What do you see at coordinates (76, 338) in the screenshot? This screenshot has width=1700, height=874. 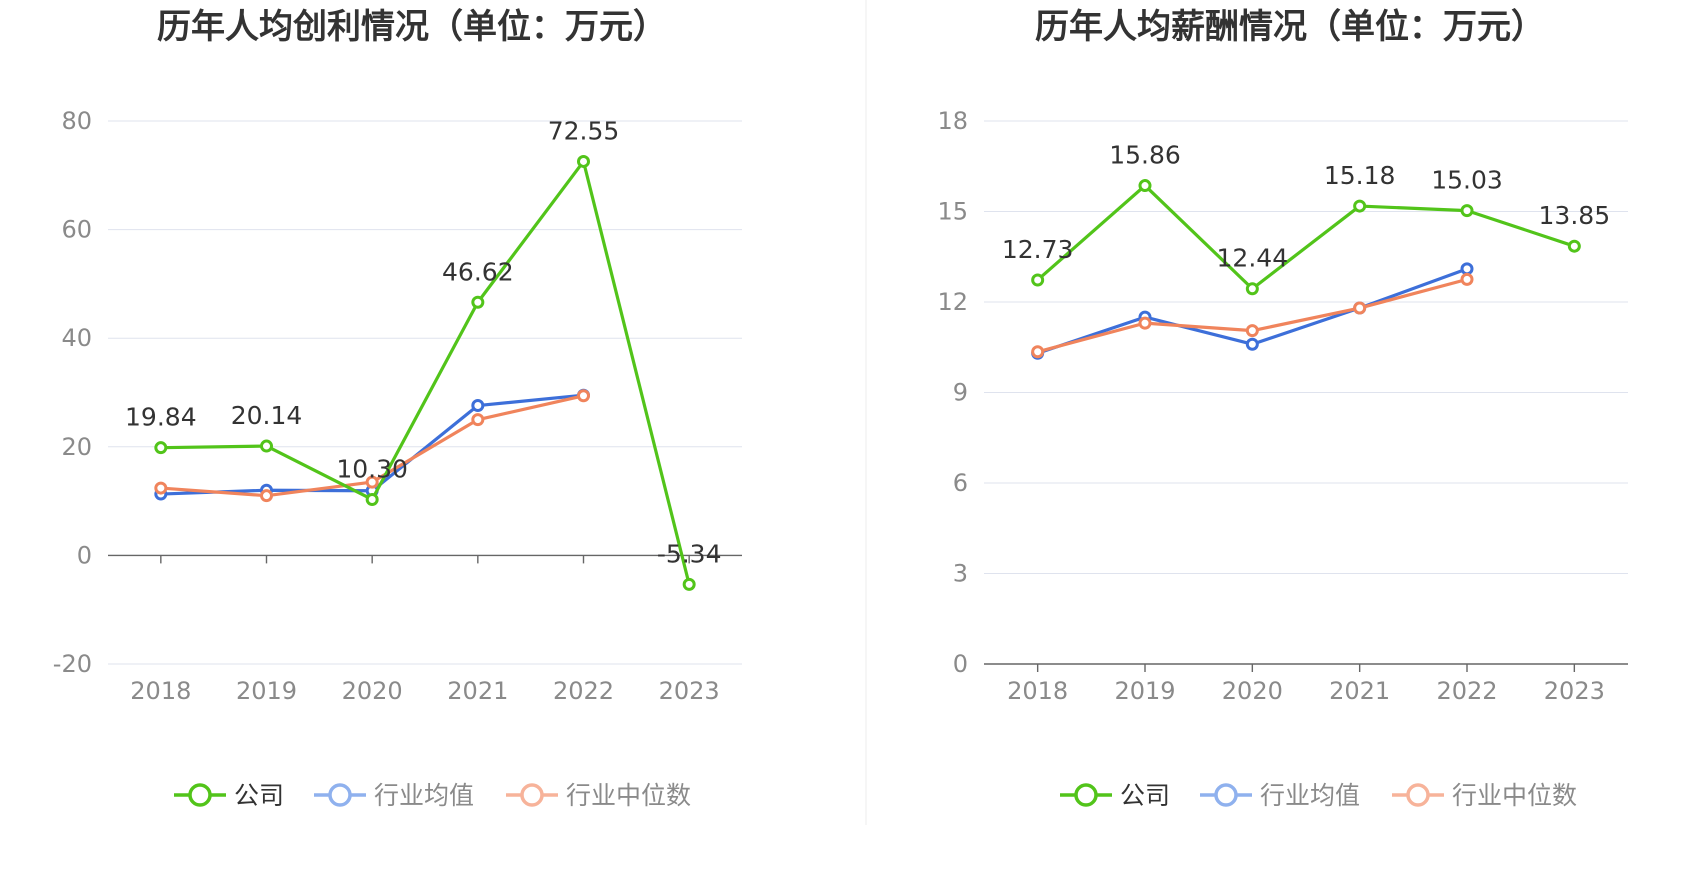 I see `y-tick-label: 40` at bounding box center [76, 338].